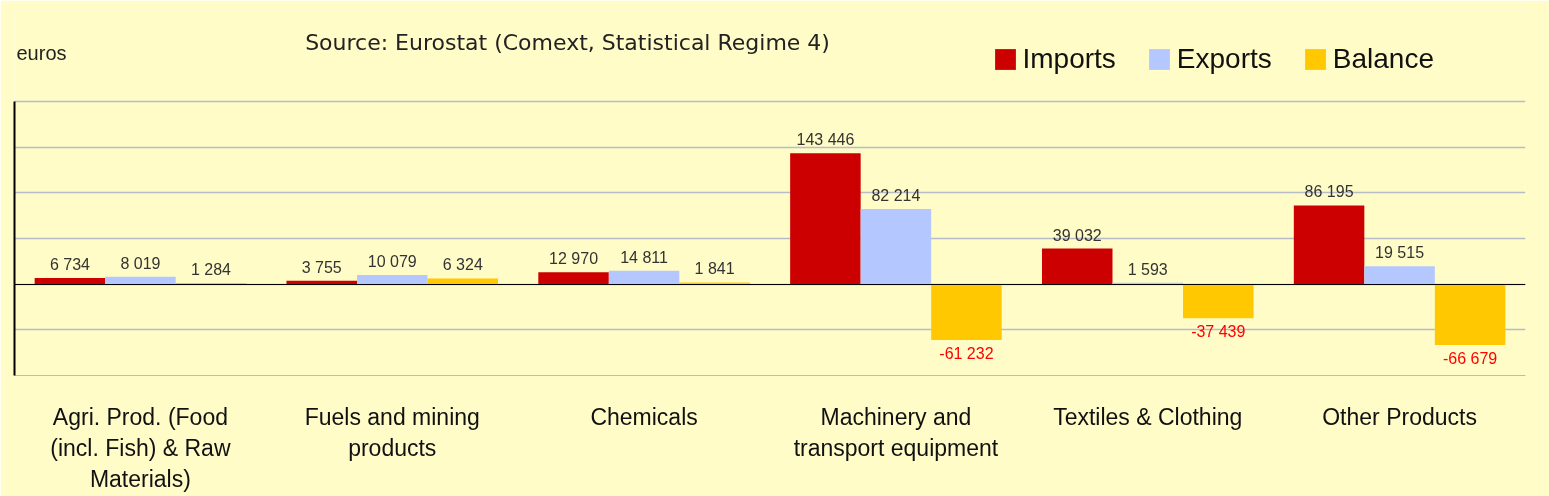  I want to click on legend-label: Balance, so click(1383, 59).